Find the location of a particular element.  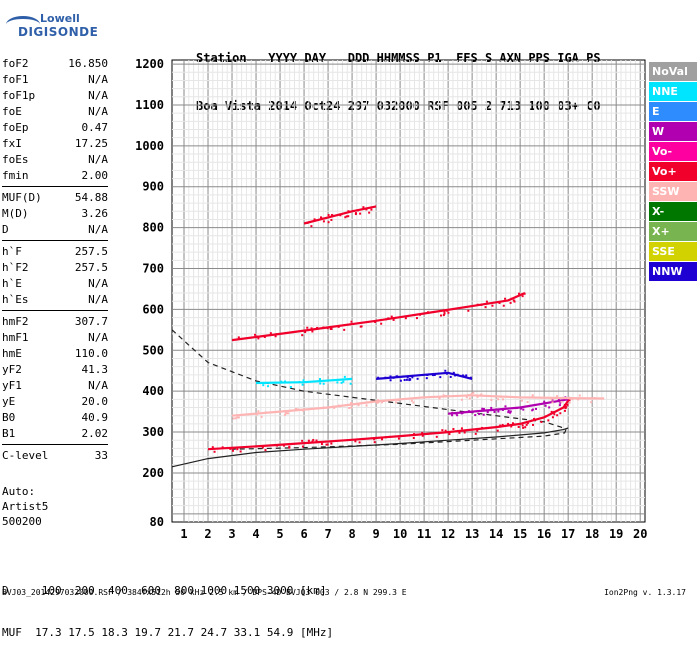

y-tick-label: 1000 is located at coordinates (149, 146).